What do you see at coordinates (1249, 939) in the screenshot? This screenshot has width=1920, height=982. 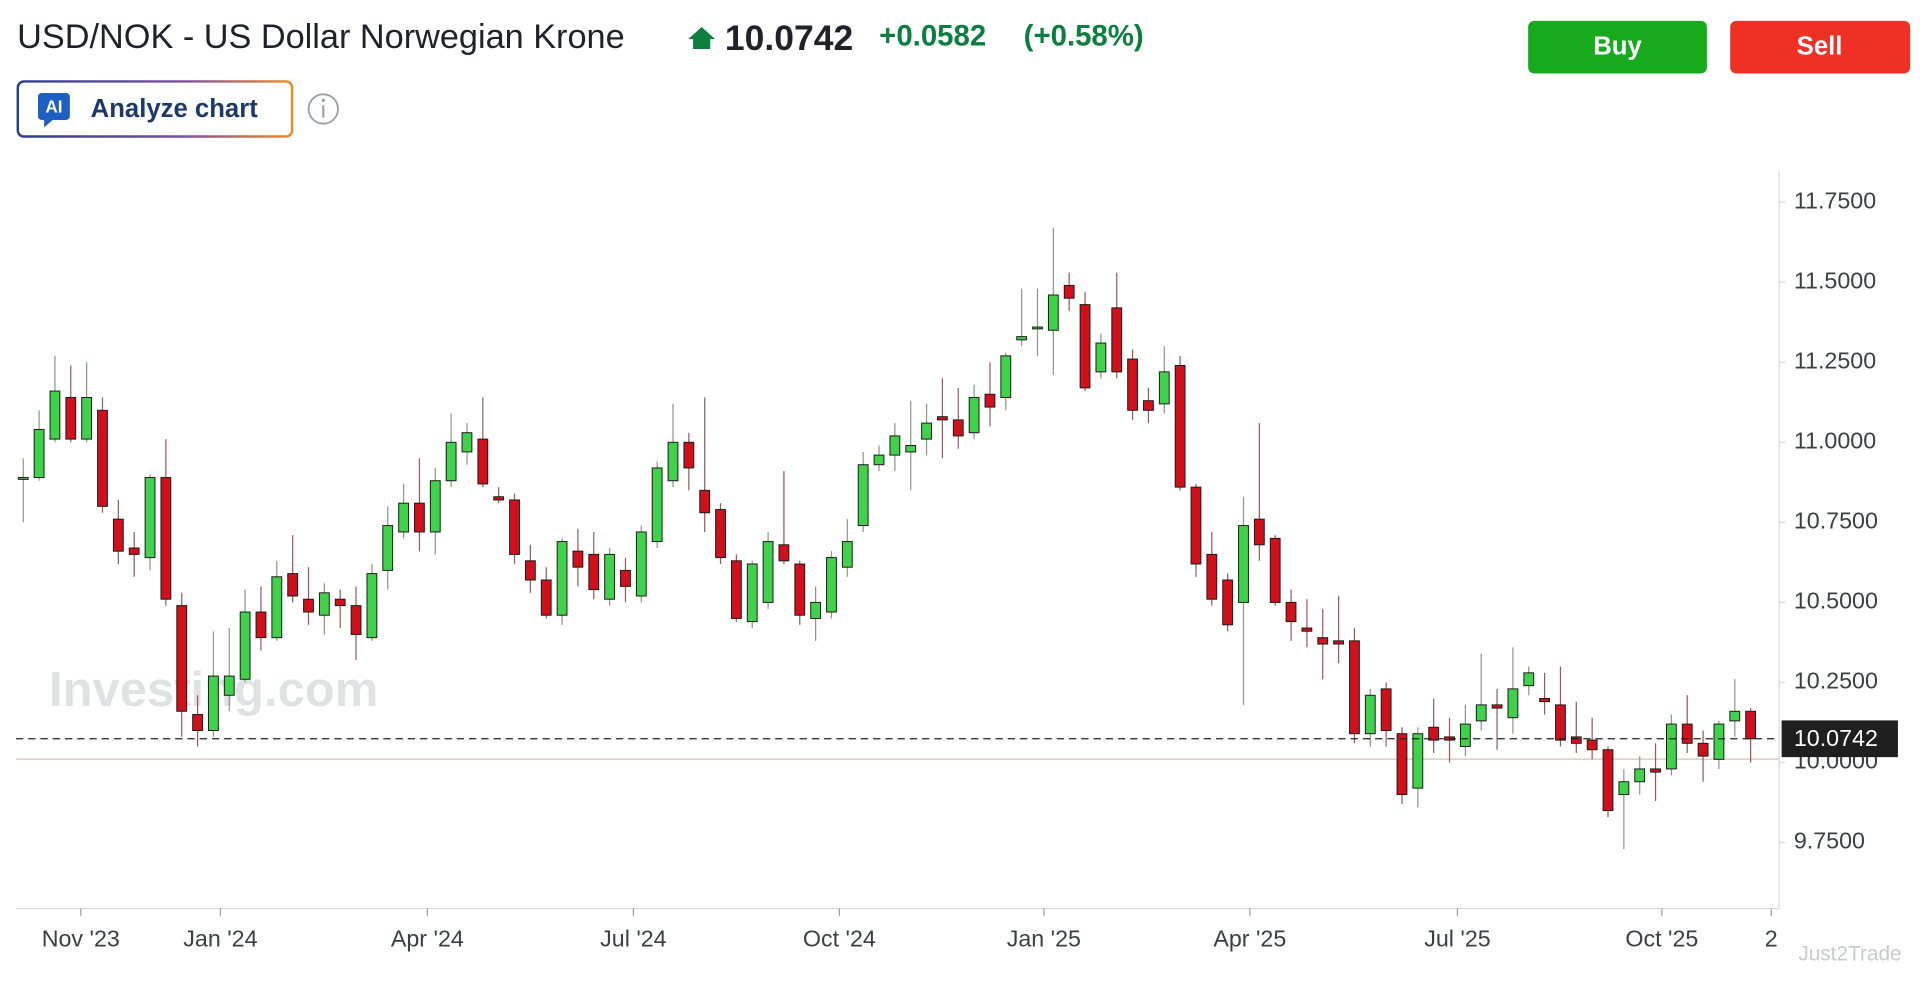 I see `x-tick-label: Apr '25` at bounding box center [1249, 939].